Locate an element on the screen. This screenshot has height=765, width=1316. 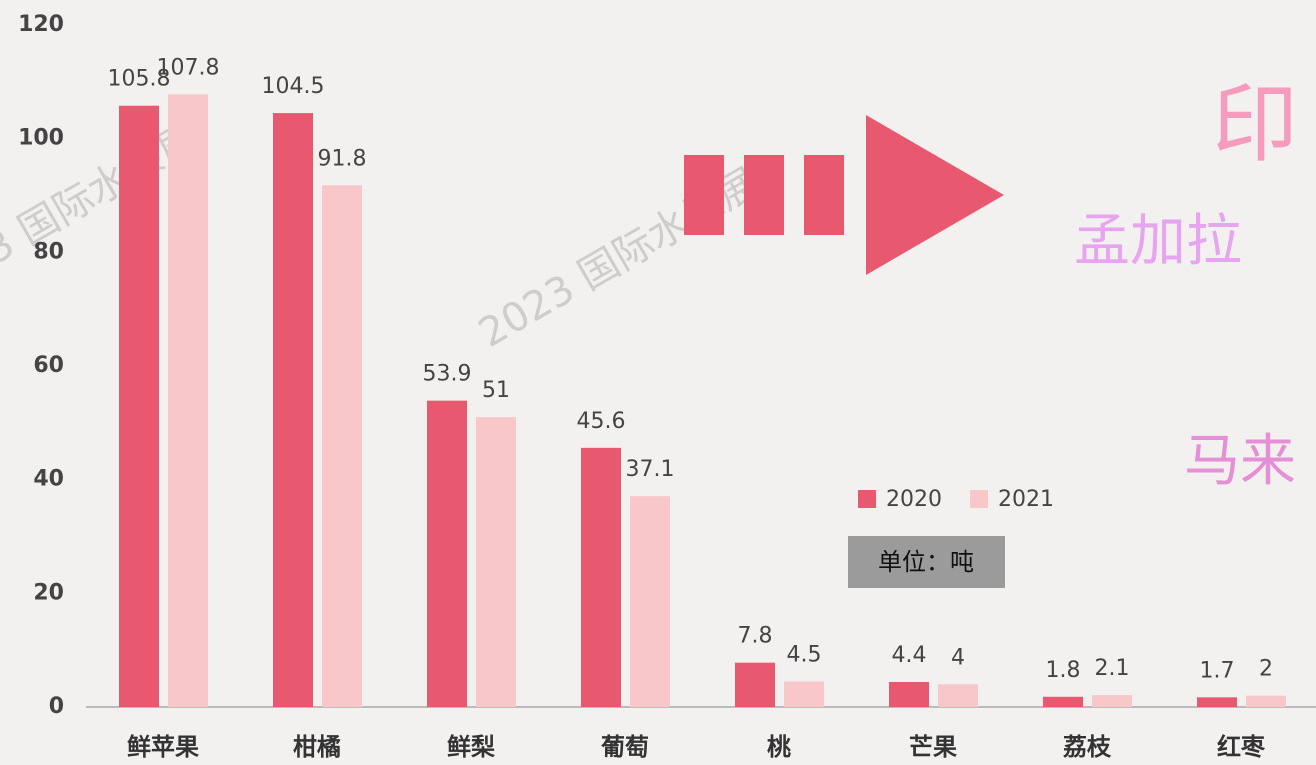
data-label: 4 is located at coordinates (958, 657).